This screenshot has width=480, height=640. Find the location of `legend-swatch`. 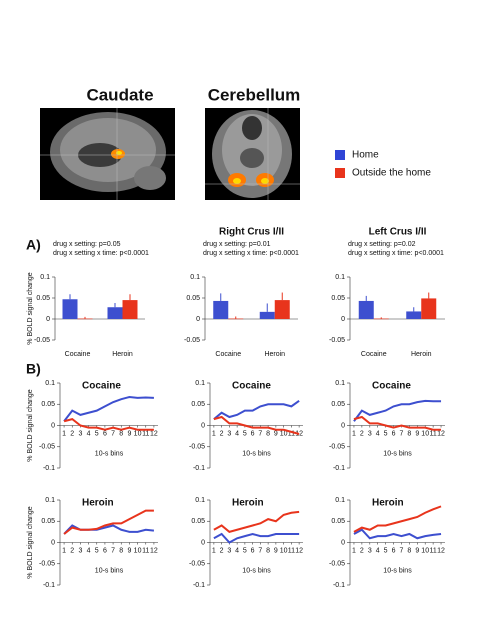

legend-swatch is located at coordinates (340, 155).